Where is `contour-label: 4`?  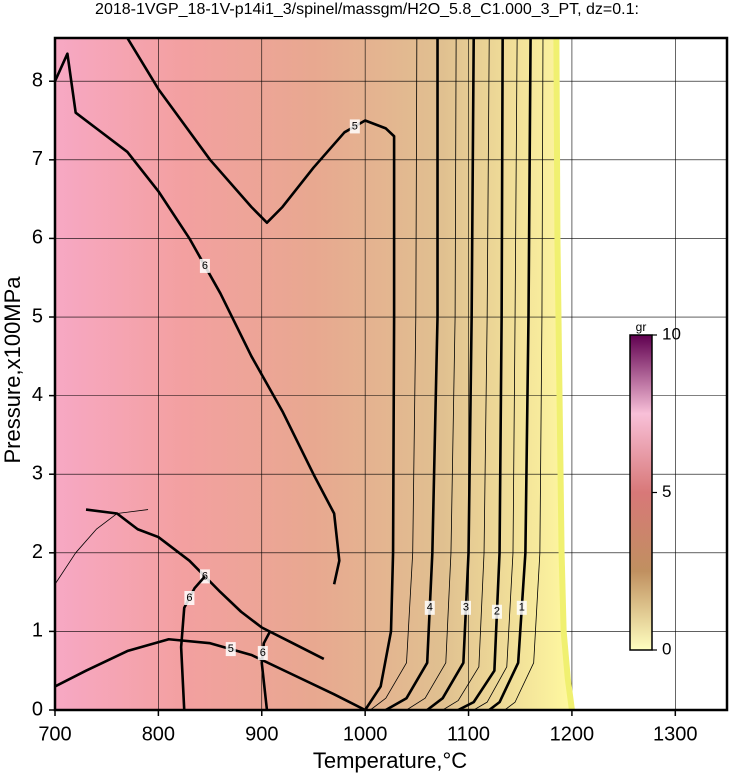 contour-label: 4 is located at coordinates (430, 608).